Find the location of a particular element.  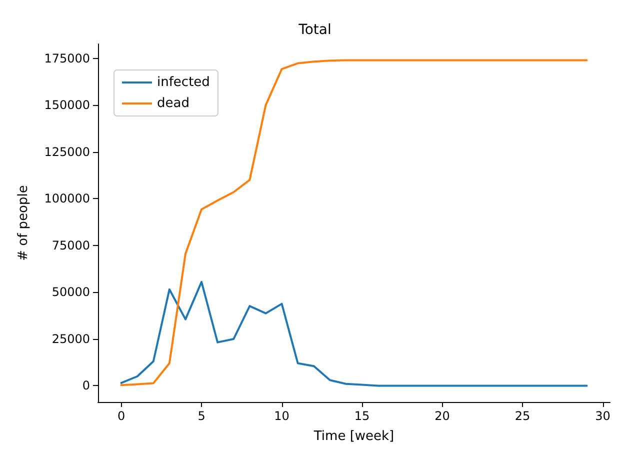

legend-label: dead is located at coordinates (173, 103).